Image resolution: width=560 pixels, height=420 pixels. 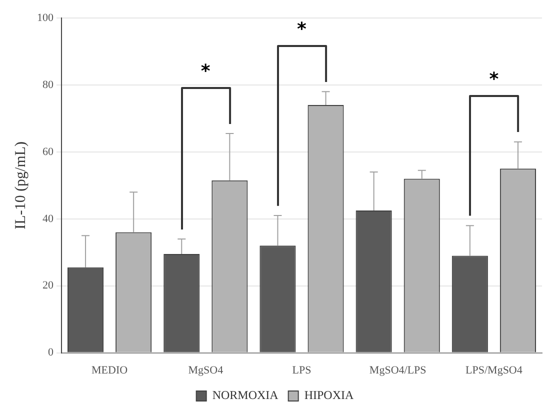 What do you see at coordinates (48, 286) in the screenshot?
I see `y-tick-label: 20` at bounding box center [48, 286].